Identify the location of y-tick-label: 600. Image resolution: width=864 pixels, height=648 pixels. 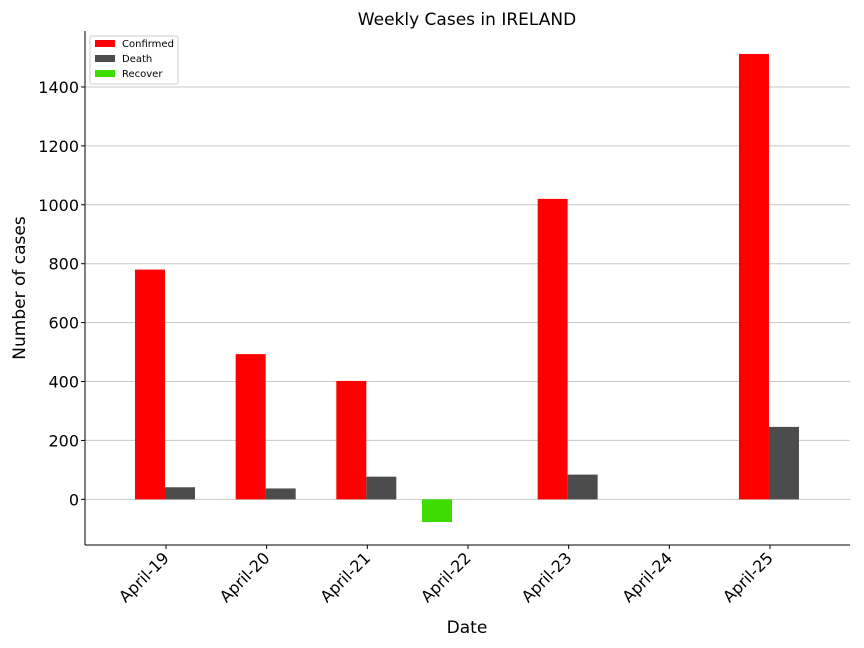
(63, 323).